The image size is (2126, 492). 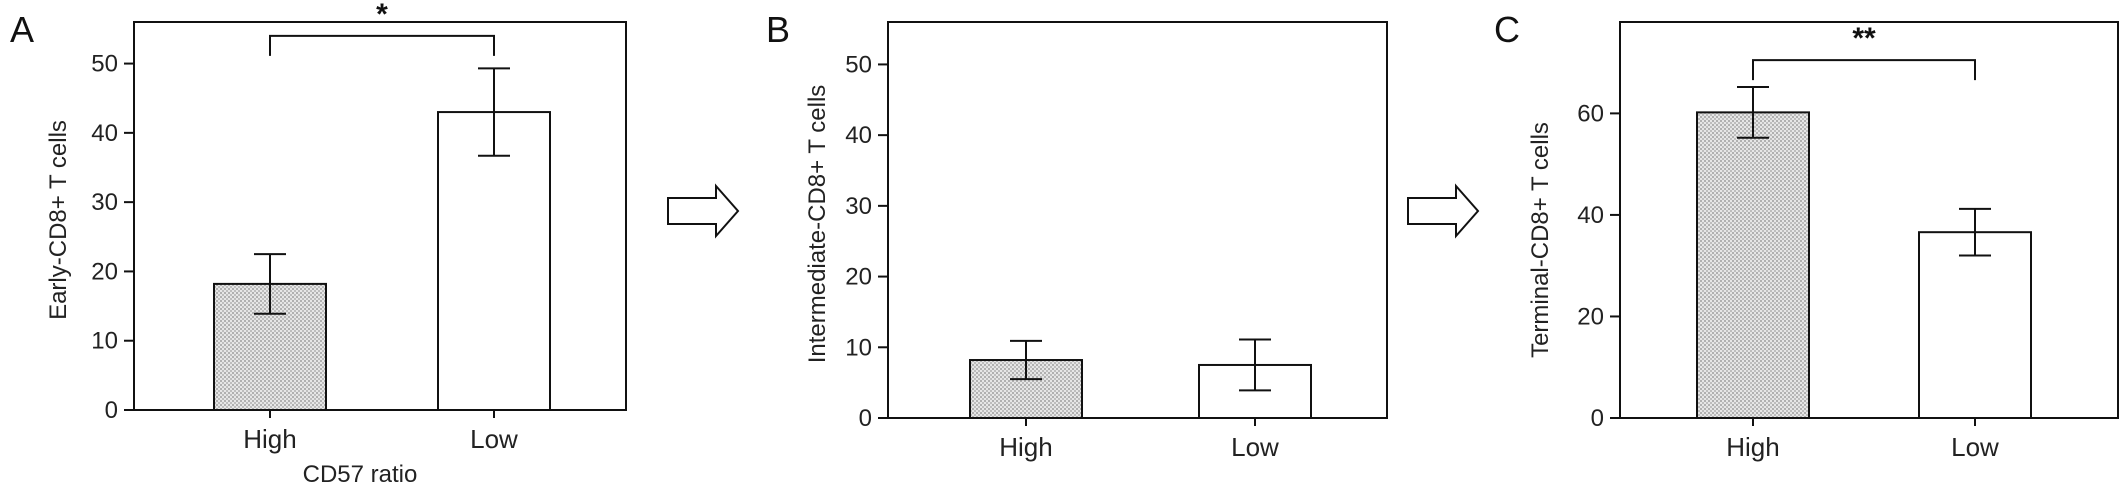 I want to click on significance-bracket-a, so click(x=382, y=45).